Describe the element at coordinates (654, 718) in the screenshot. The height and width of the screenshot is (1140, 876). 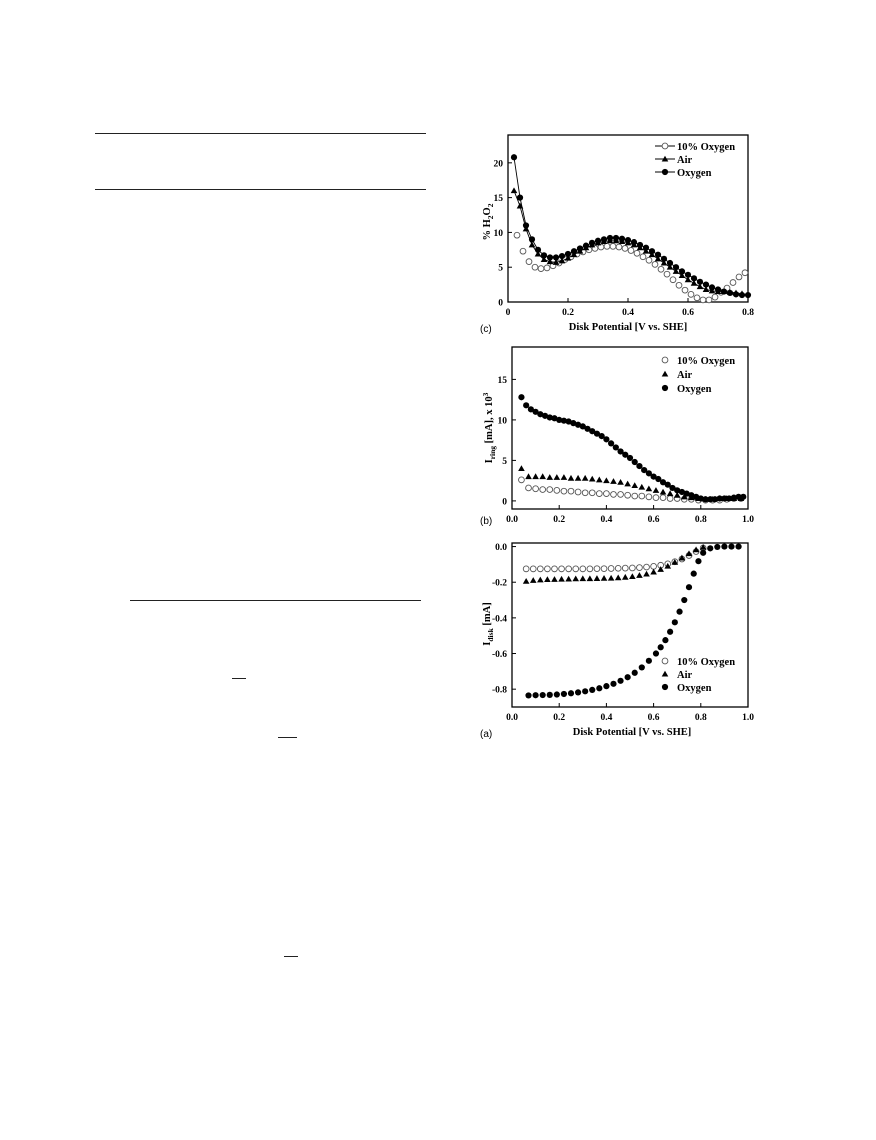
I see `x-tick-label: 0.6` at that location.